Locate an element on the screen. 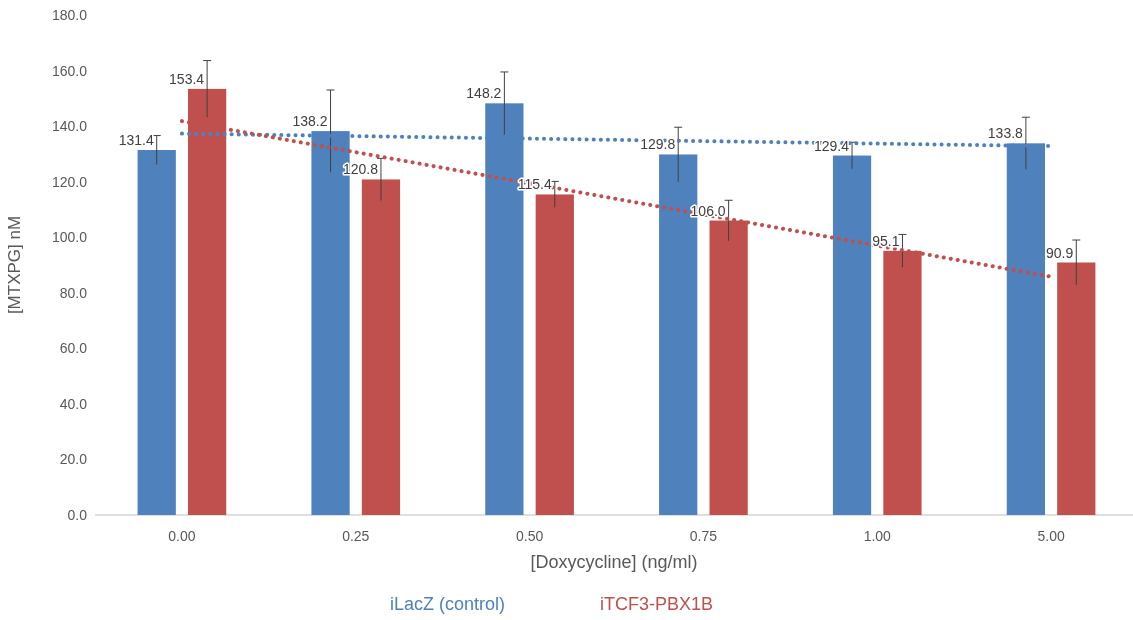 Image resolution: width=1133 pixels, height=620 pixels. y-tick-label: 40.0 is located at coordinates (73, 403).